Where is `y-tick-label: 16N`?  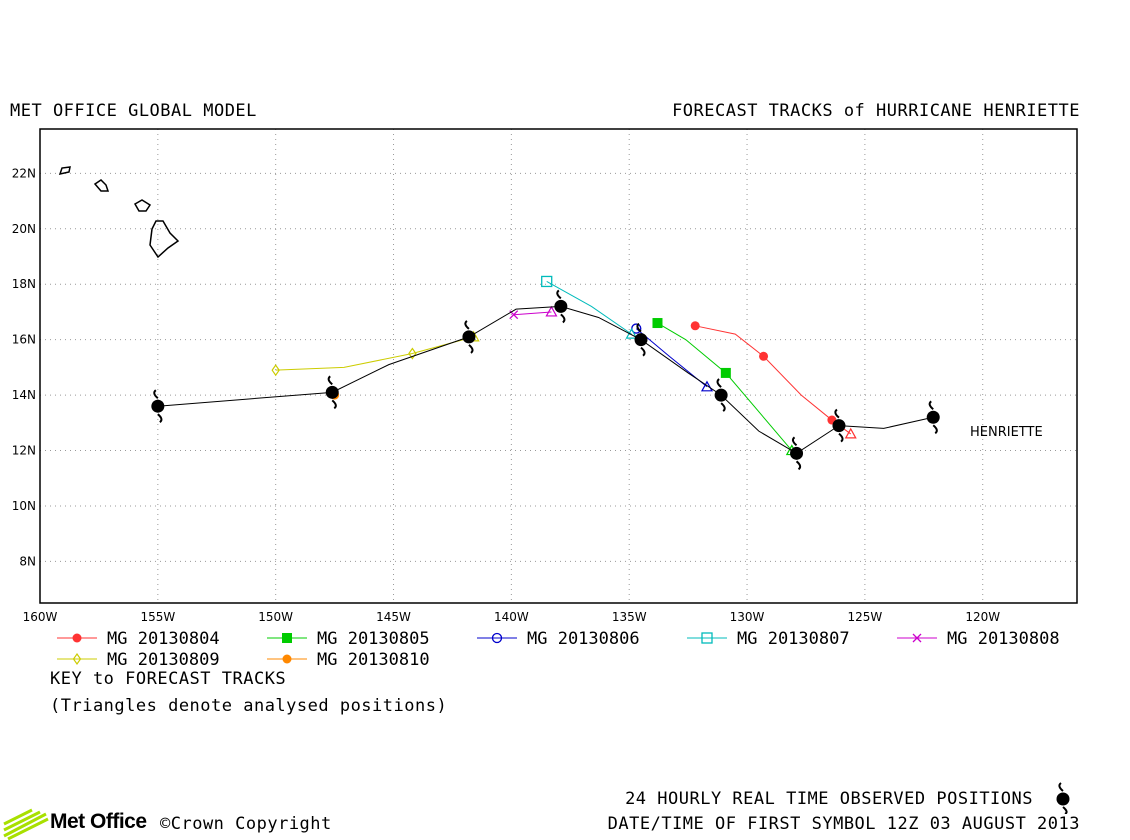
y-tick-label: 16N is located at coordinates (24, 340).